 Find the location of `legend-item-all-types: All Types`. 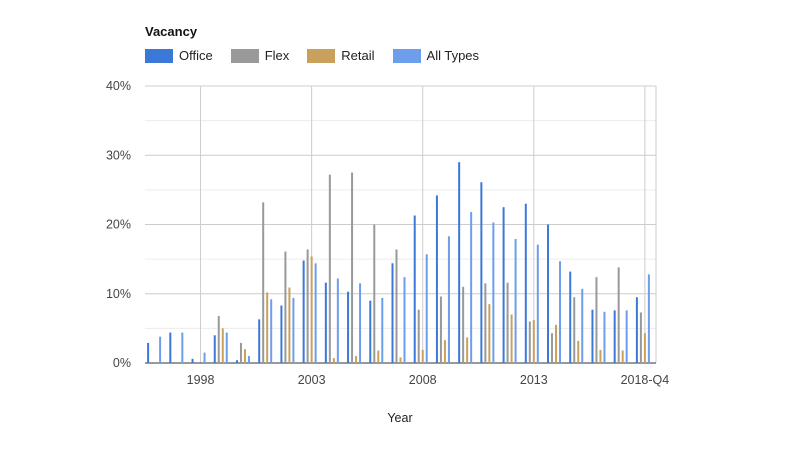

legend-item-all-types: All Types is located at coordinates (436, 55).